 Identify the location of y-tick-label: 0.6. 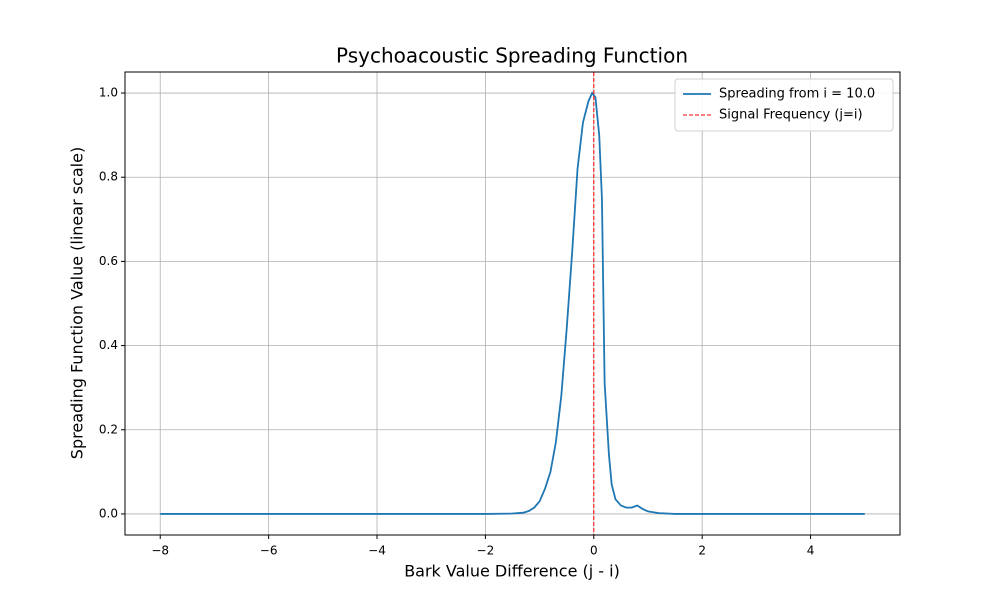
(108, 261).